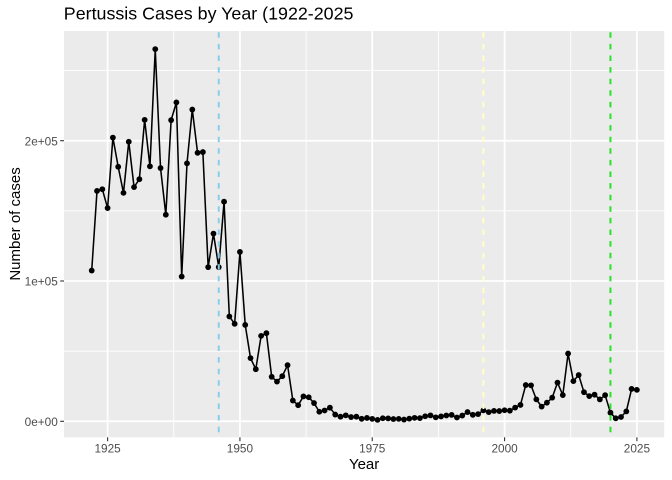 The height and width of the screenshot is (480, 672). Describe the element at coordinates (42, 422) in the screenshot. I see `svg-text: 0e+00` at that location.